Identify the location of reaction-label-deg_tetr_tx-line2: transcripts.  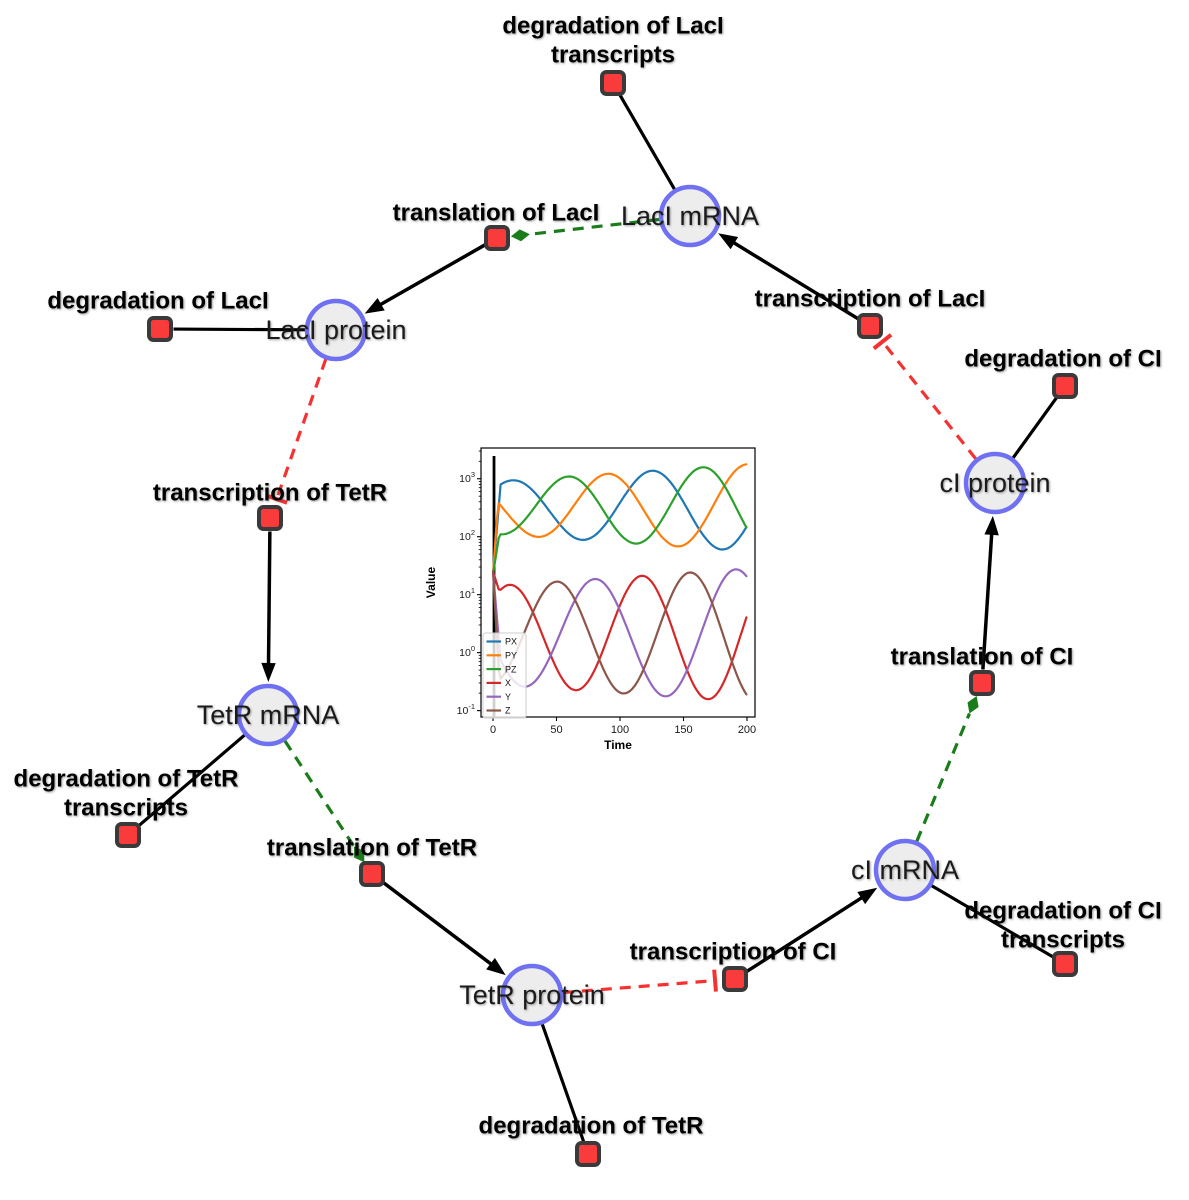
(126, 808).